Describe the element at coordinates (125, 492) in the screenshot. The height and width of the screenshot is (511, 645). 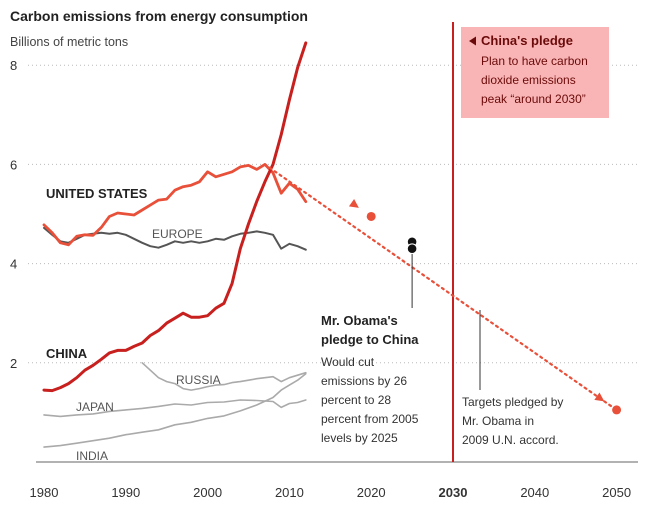
I see `x-tick-1990: 1990` at that location.